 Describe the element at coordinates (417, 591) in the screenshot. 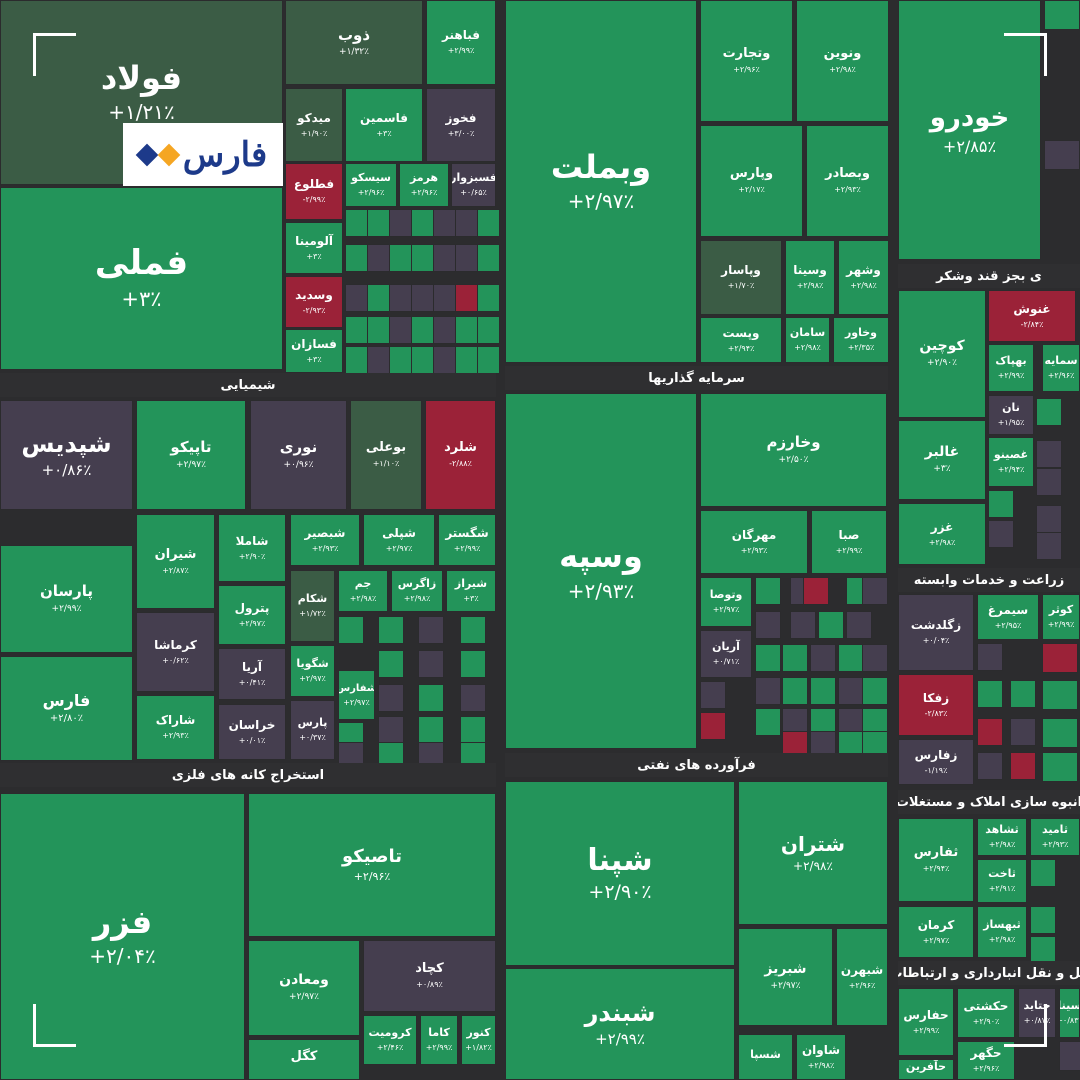

I see `heatmap-tile: زاگرس +۲/۹۸٪` at that location.